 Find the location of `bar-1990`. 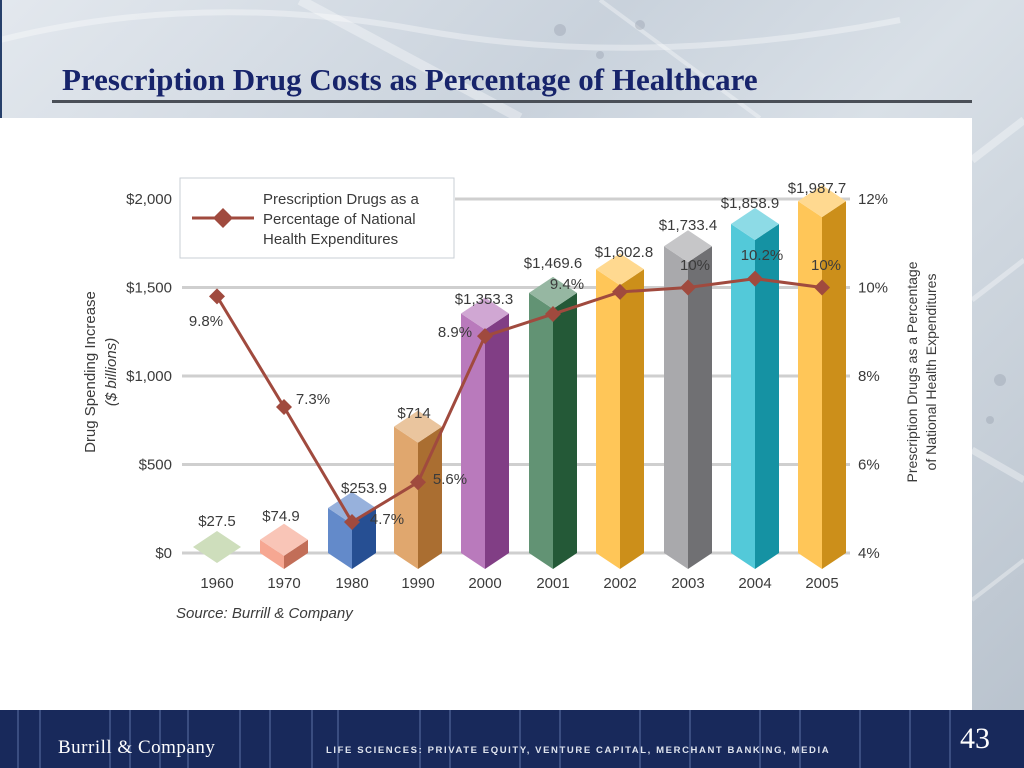

bar-1990 is located at coordinates (418, 489).